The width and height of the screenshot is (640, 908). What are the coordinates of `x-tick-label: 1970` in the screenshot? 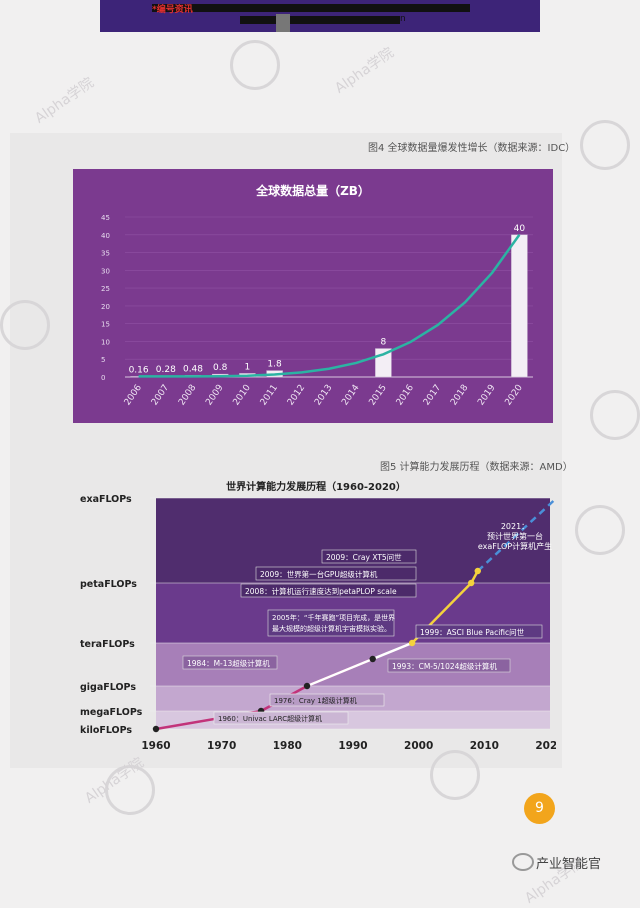 It's located at (221, 746).